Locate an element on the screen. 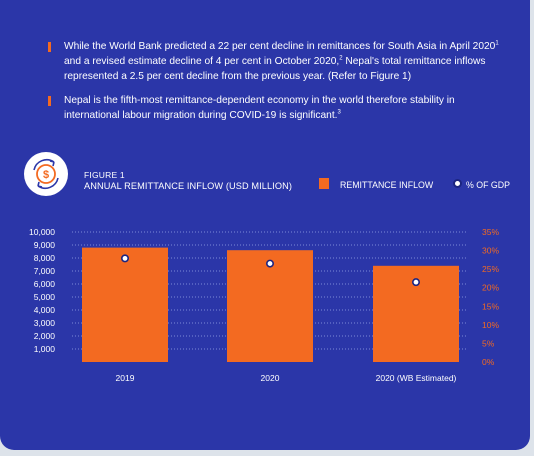 The image size is (534, 456). x-tick-label: 2020 (WB Estimated) is located at coordinates (416, 378).